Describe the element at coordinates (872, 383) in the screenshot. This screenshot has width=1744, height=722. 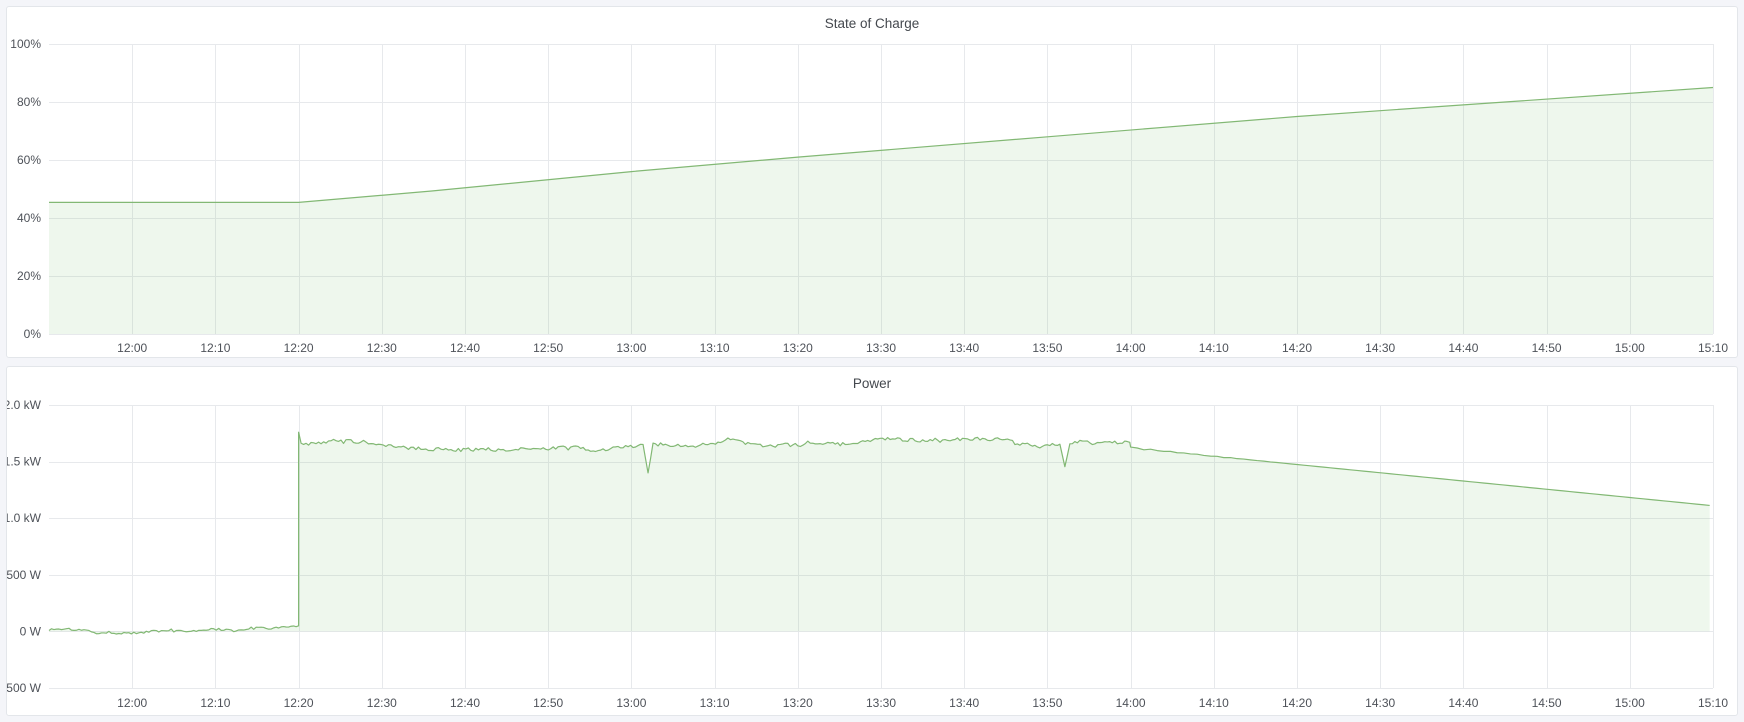
I see `panel-title-power: Power` at that location.